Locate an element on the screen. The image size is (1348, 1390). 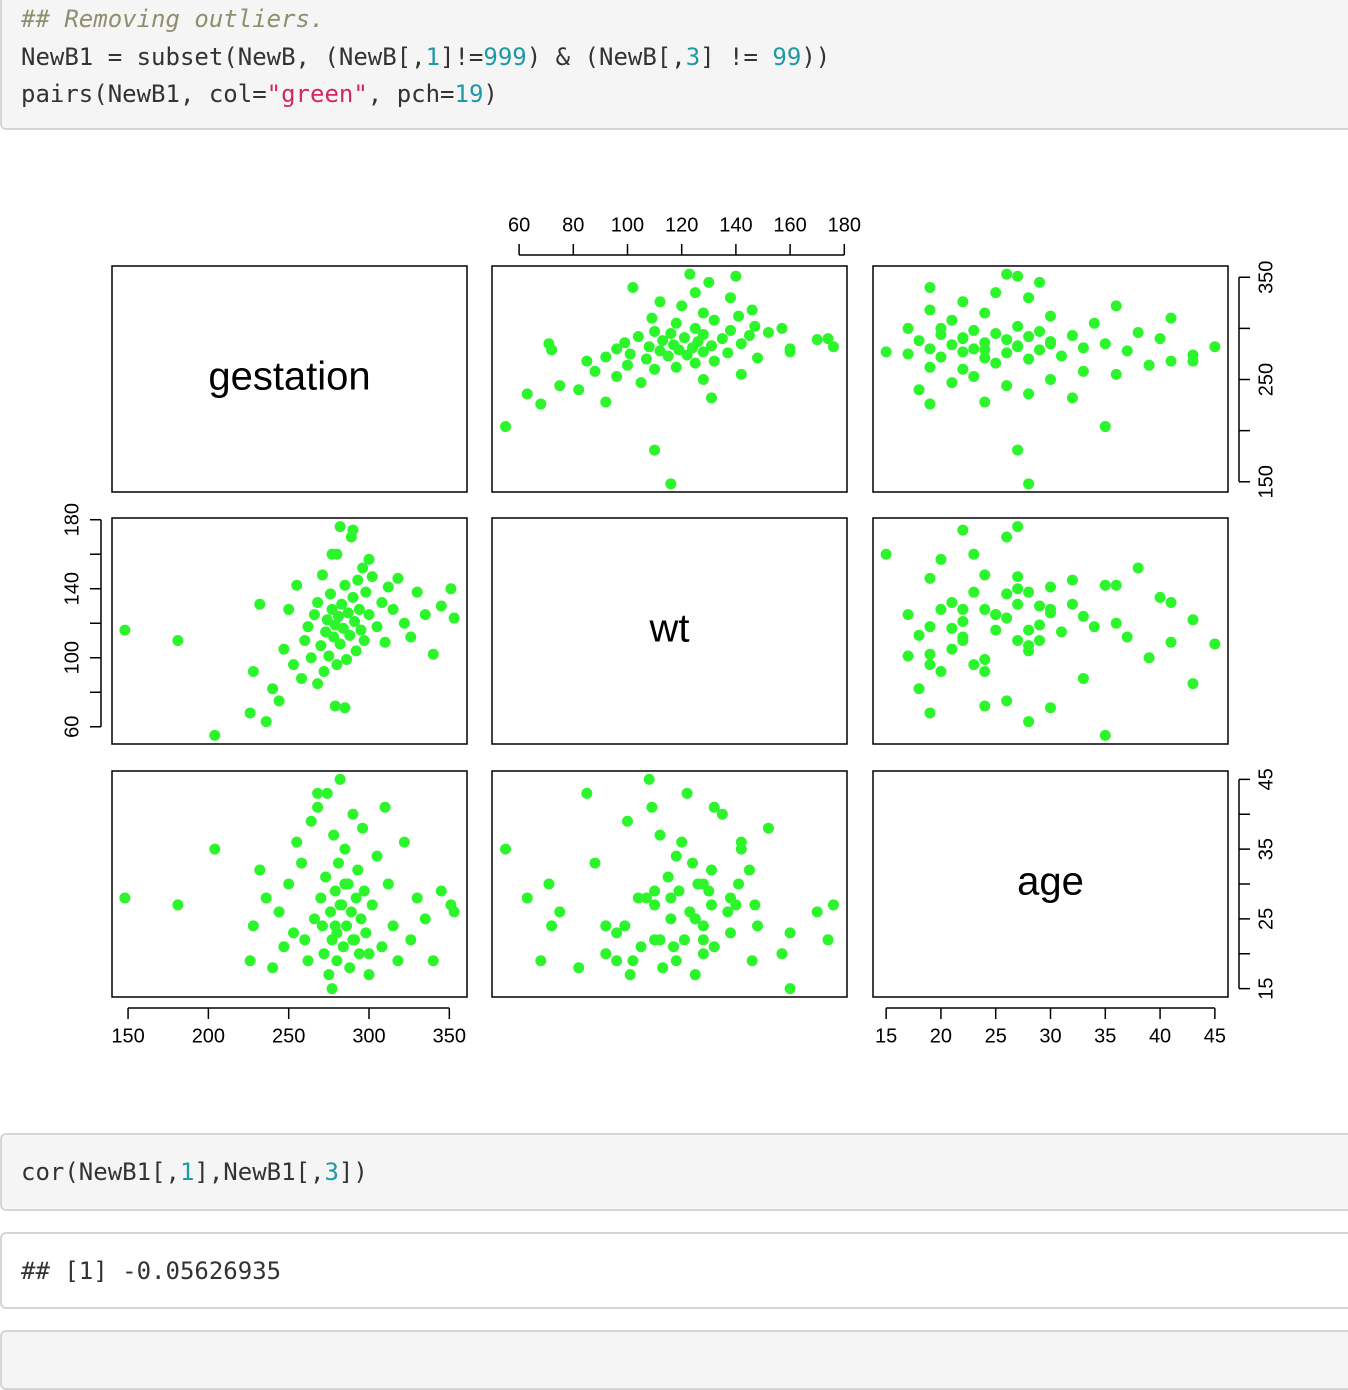
x-tick-label: 300 is located at coordinates (368, 1036).